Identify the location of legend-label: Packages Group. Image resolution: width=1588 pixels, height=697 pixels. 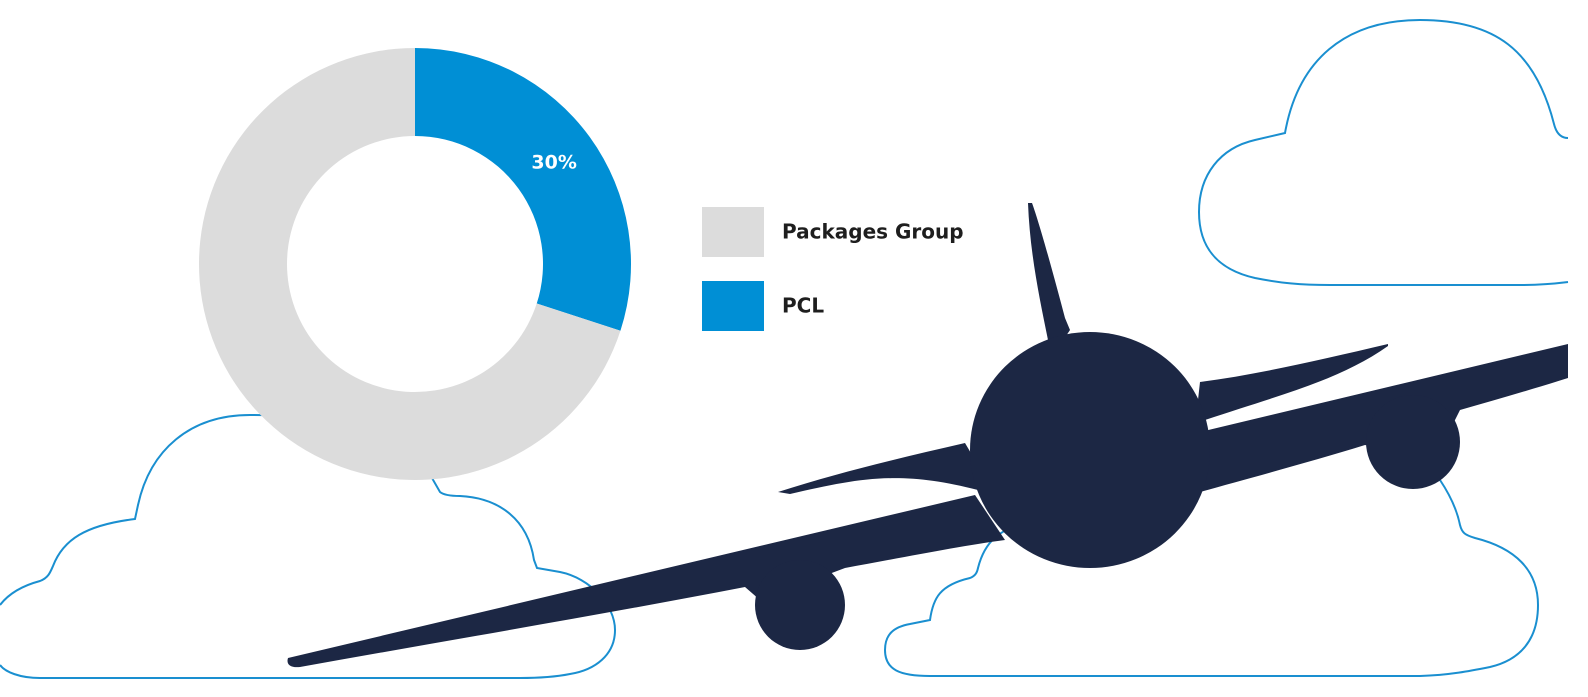
(873, 232).